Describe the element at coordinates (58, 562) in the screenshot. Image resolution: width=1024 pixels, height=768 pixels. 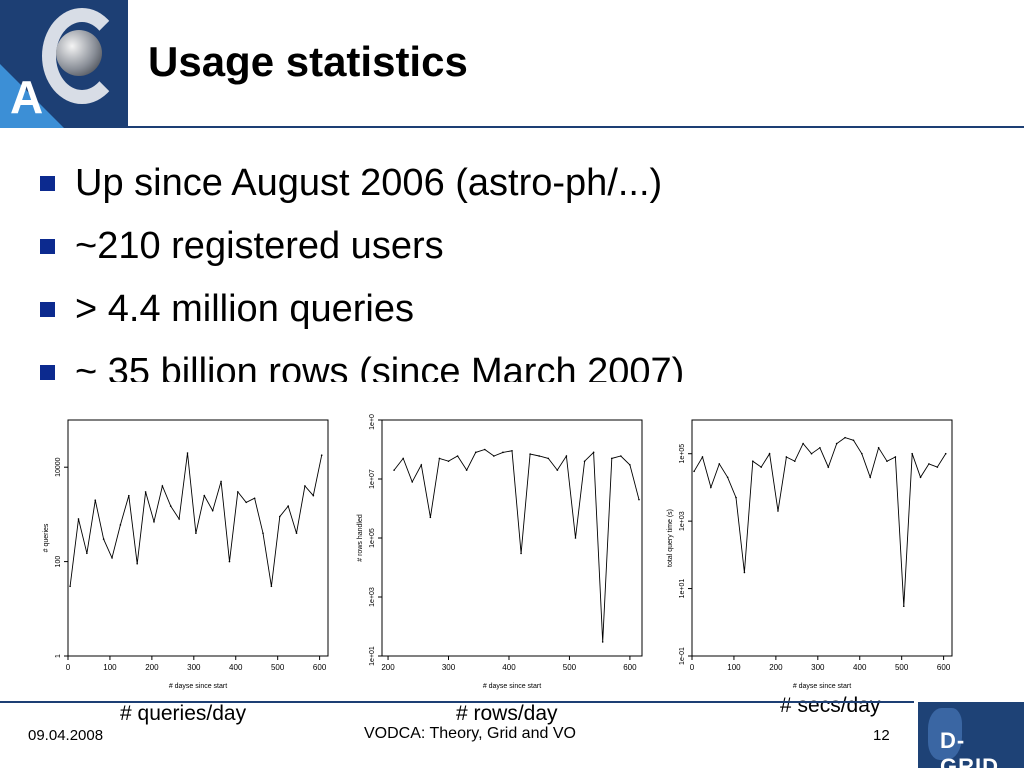
I see `y-tick-label: 100` at that location.